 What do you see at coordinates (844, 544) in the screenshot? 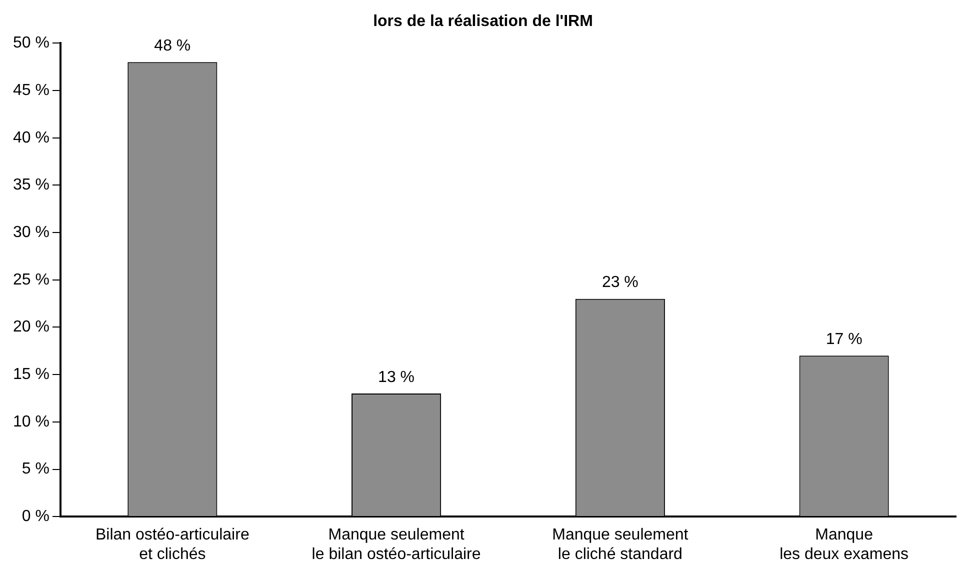
I see `x-tick-label: Manque les deux examens` at bounding box center [844, 544].